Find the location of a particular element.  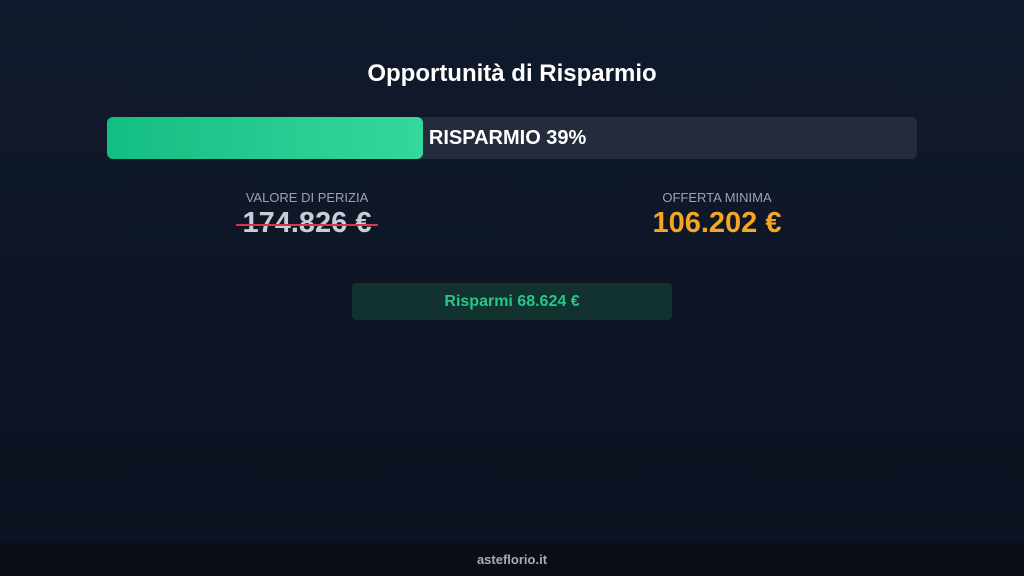

appraisal-value-block: VALORE DI PERIZIA 174.826 € is located at coordinates (307, 215).